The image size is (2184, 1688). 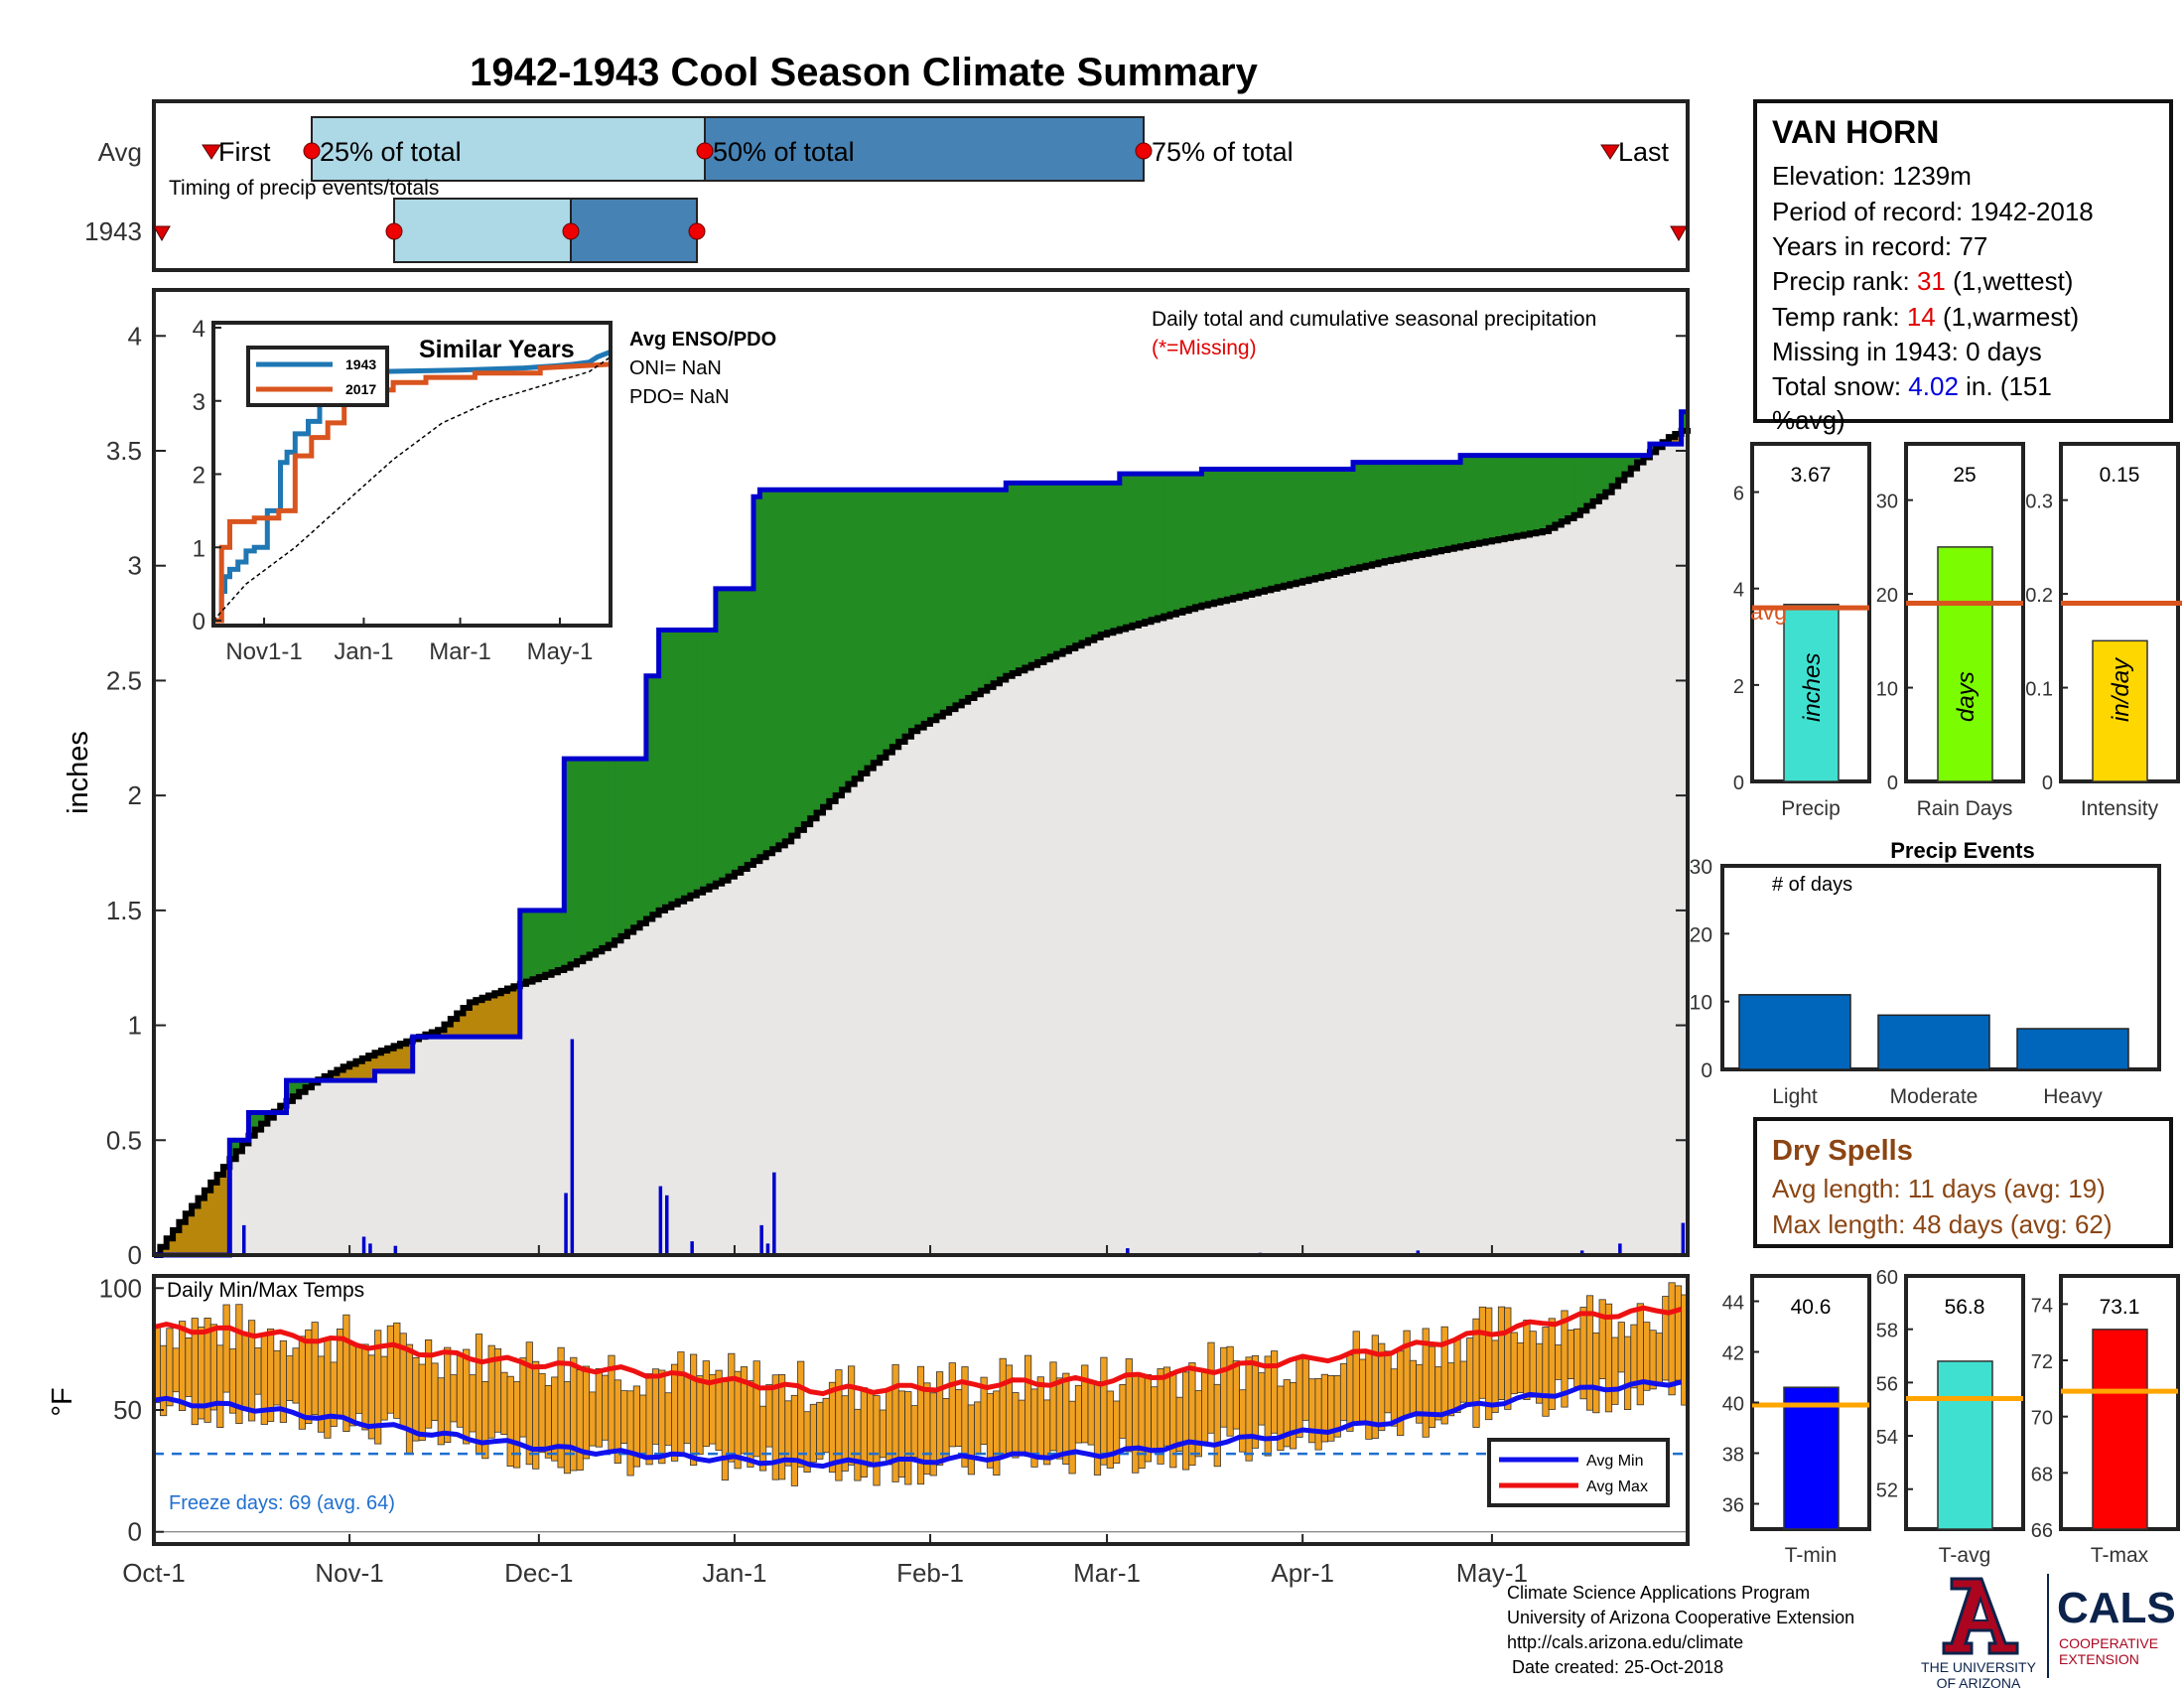 I want to click on dry-spells-title: Dry Spells, so click(x=1842, y=1151).